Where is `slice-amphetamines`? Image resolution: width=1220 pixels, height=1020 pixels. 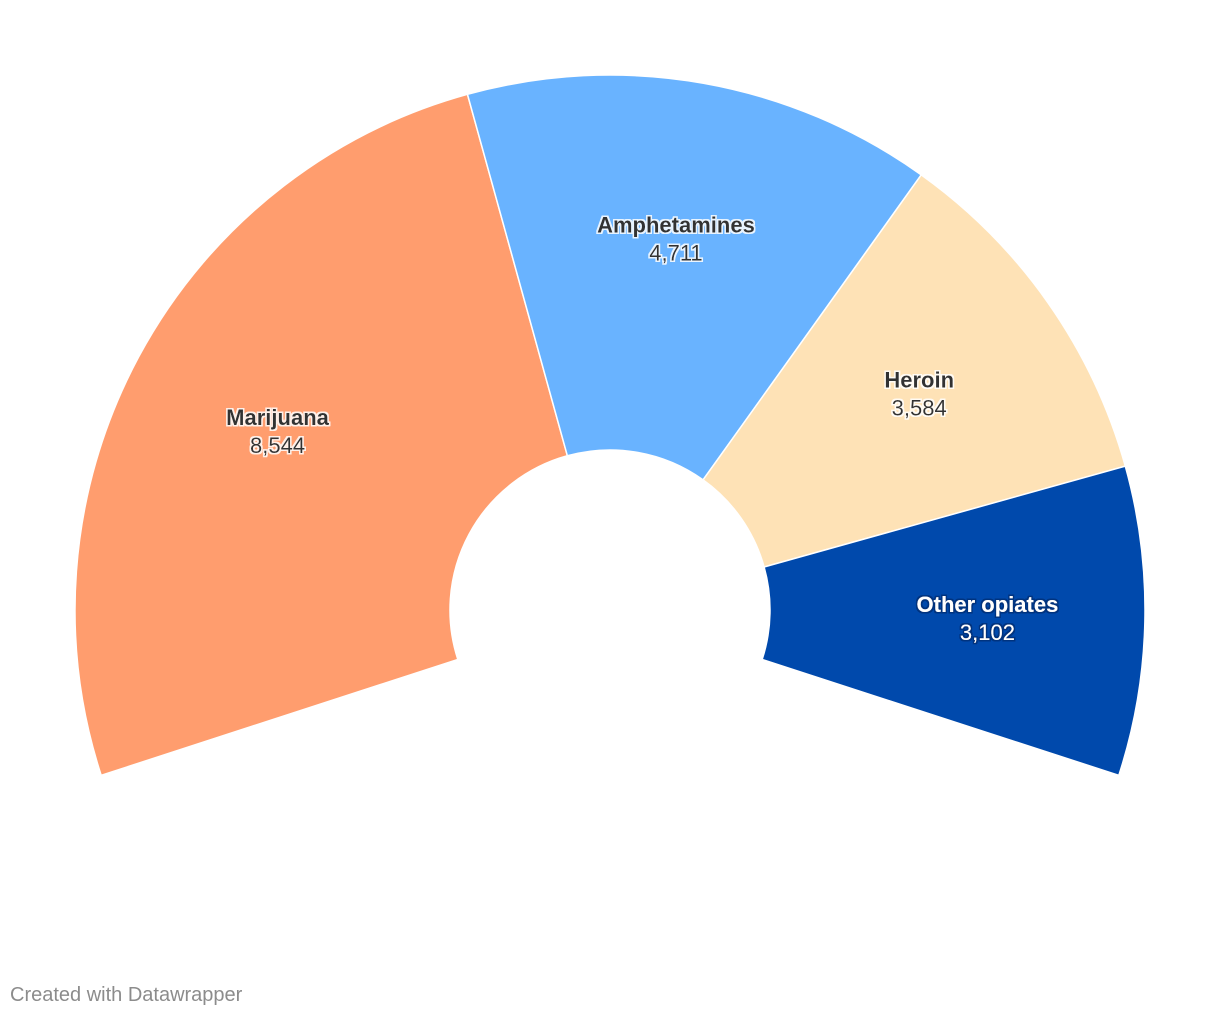
slice-amphetamines is located at coordinates (694, 277).